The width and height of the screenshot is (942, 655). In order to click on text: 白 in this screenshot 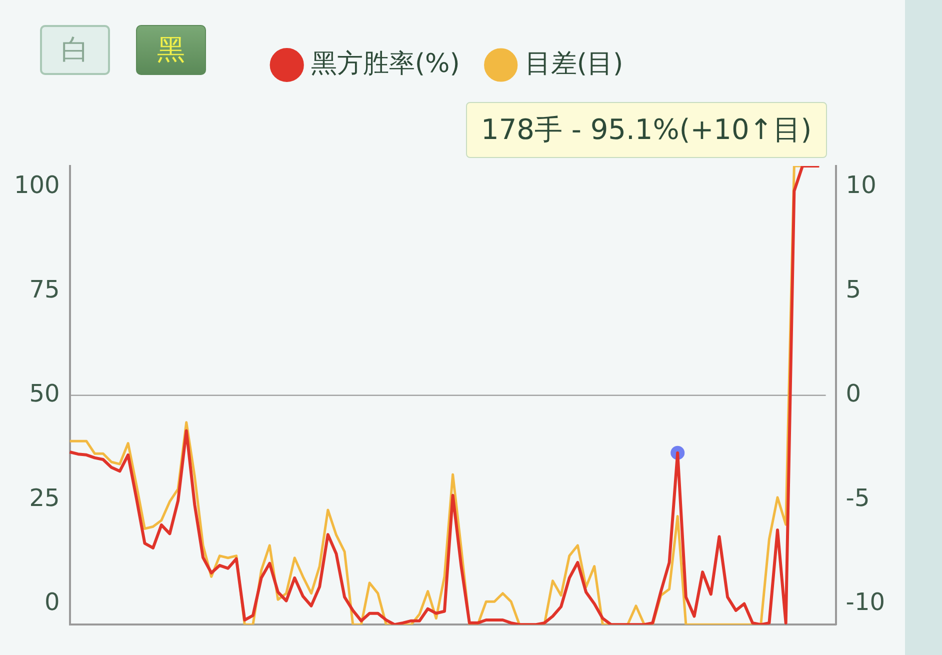, I will do `click(75, 50)`.